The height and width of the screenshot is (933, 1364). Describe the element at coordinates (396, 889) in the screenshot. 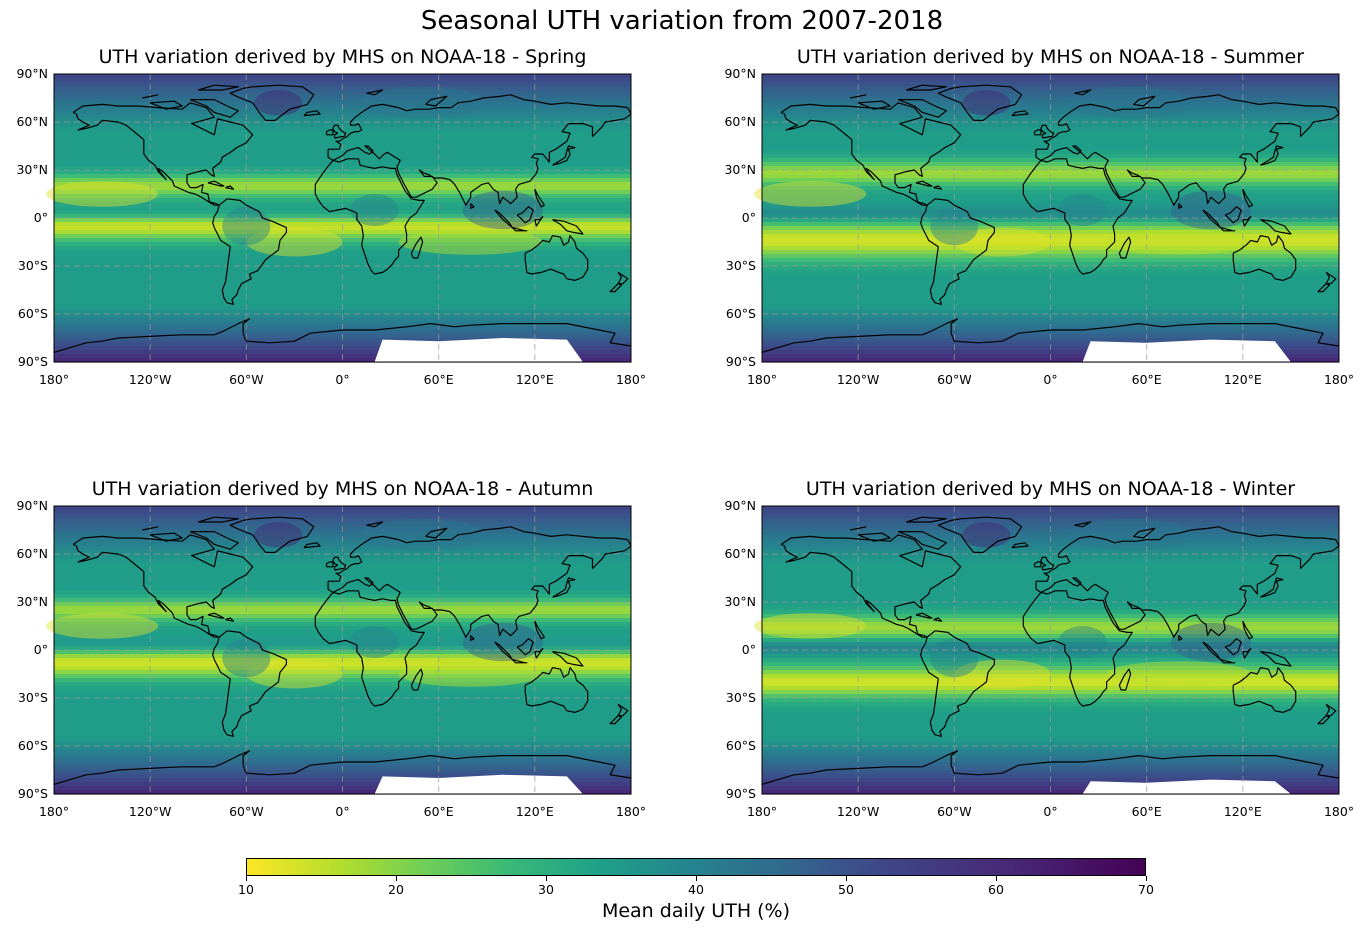

I see `colorbar-tick-label: 20` at that location.